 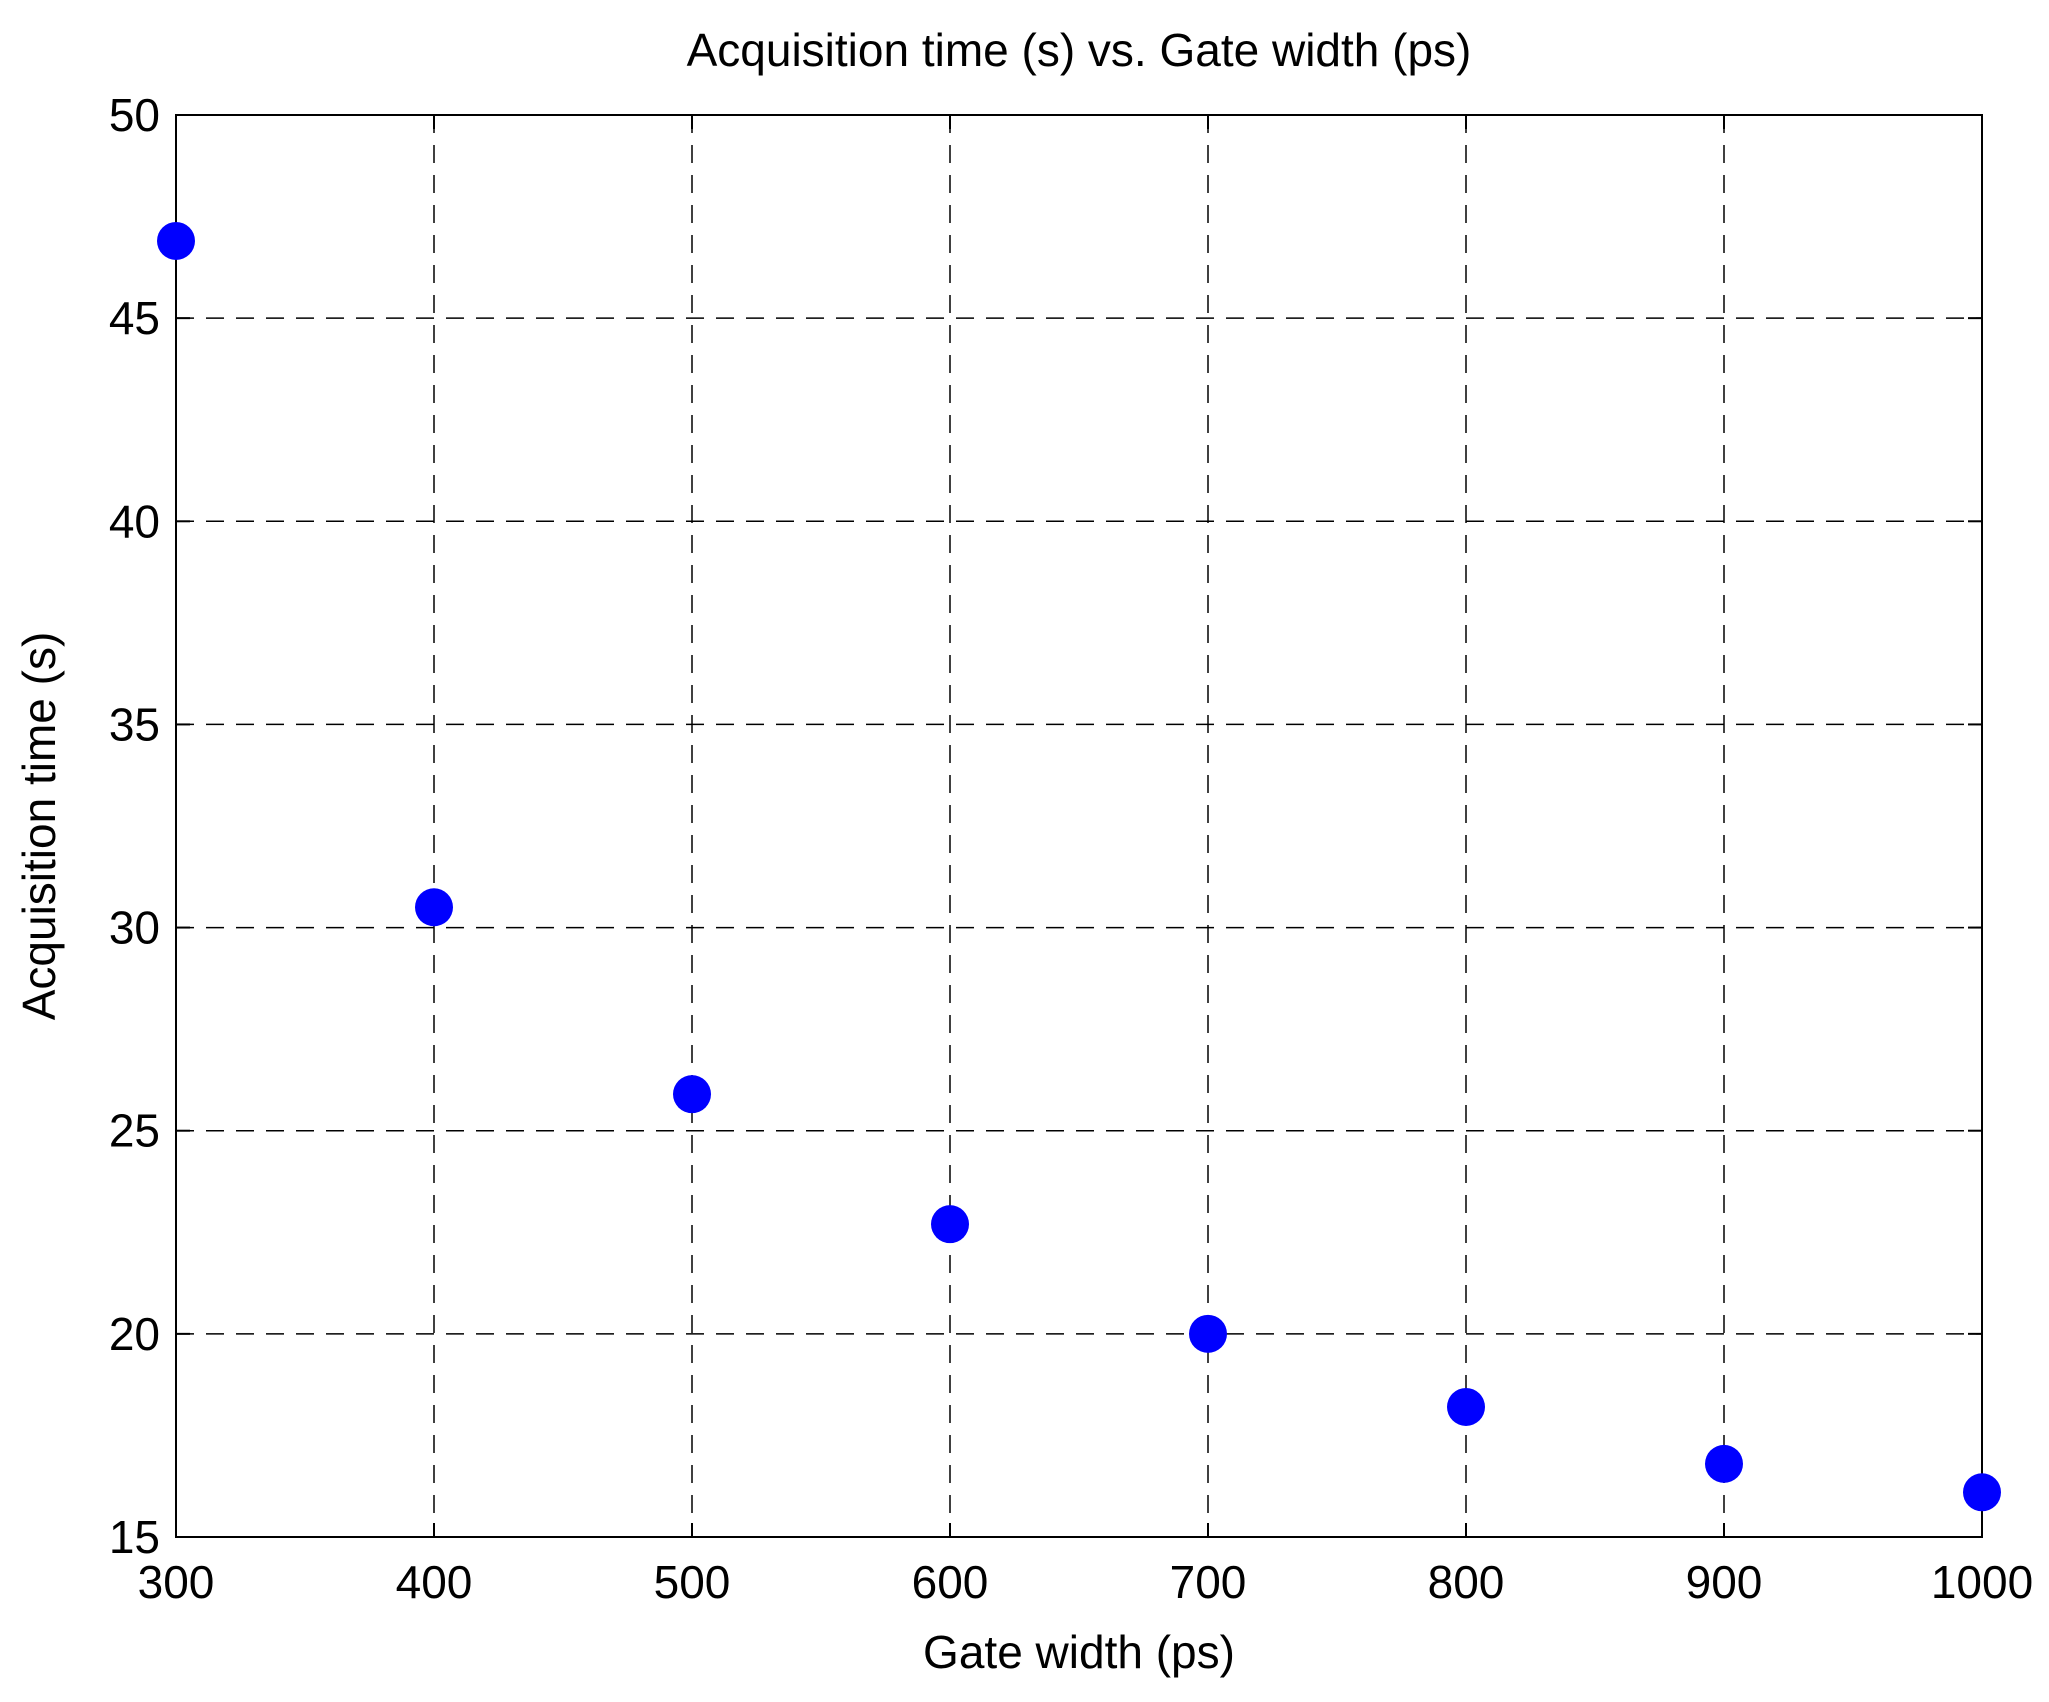 What do you see at coordinates (1724, 1582) in the screenshot?
I see `x-tick-label: 900` at bounding box center [1724, 1582].